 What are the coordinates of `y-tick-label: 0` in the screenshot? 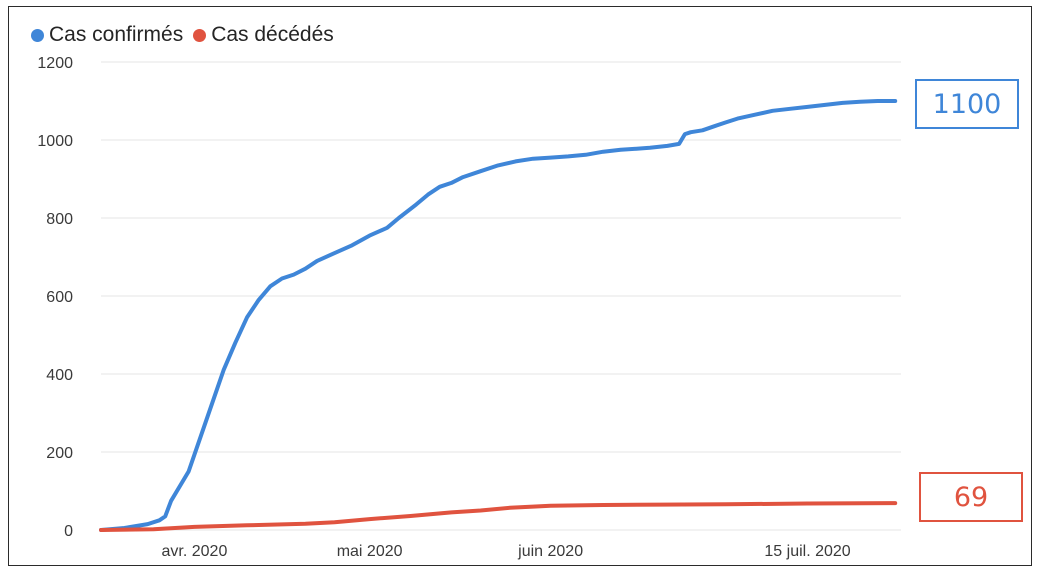 It's located at (68, 531).